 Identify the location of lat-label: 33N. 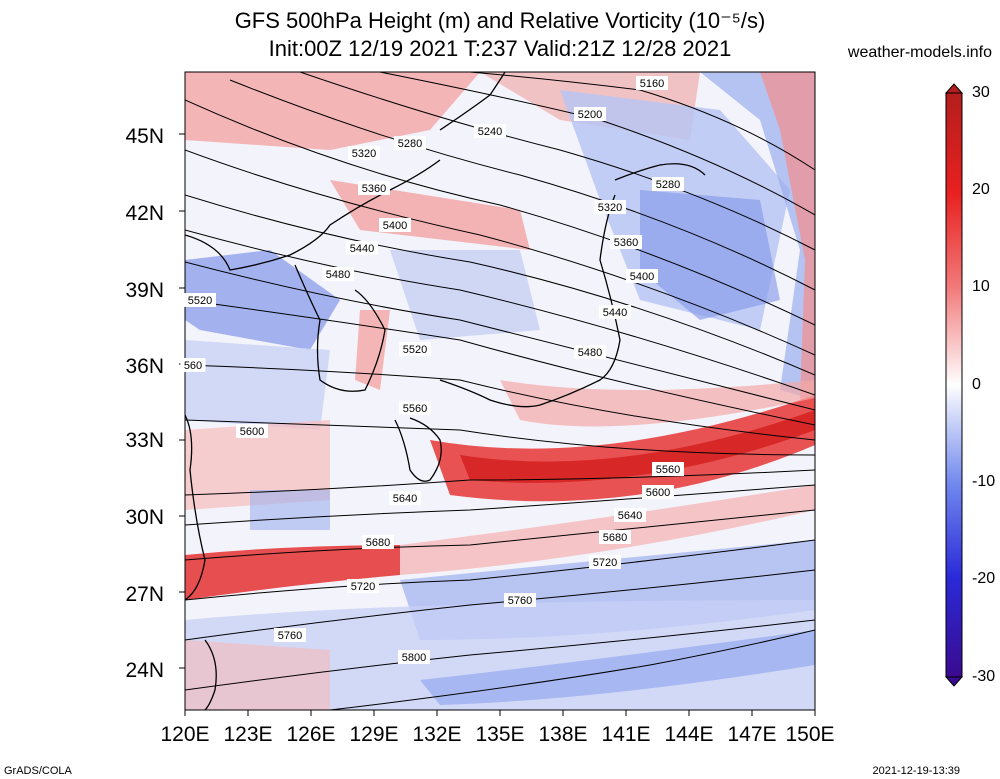
(144, 440).